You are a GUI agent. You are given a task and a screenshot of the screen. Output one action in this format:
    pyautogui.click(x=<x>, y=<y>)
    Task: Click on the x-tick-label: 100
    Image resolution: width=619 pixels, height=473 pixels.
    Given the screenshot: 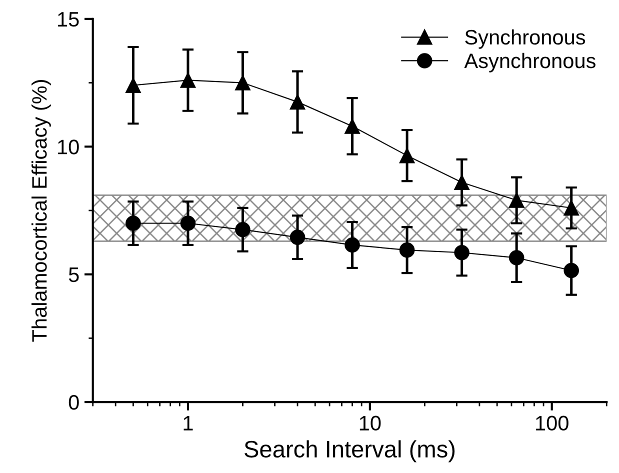 What is the action you would take?
    pyautogui.click(x=552, y=423)
    